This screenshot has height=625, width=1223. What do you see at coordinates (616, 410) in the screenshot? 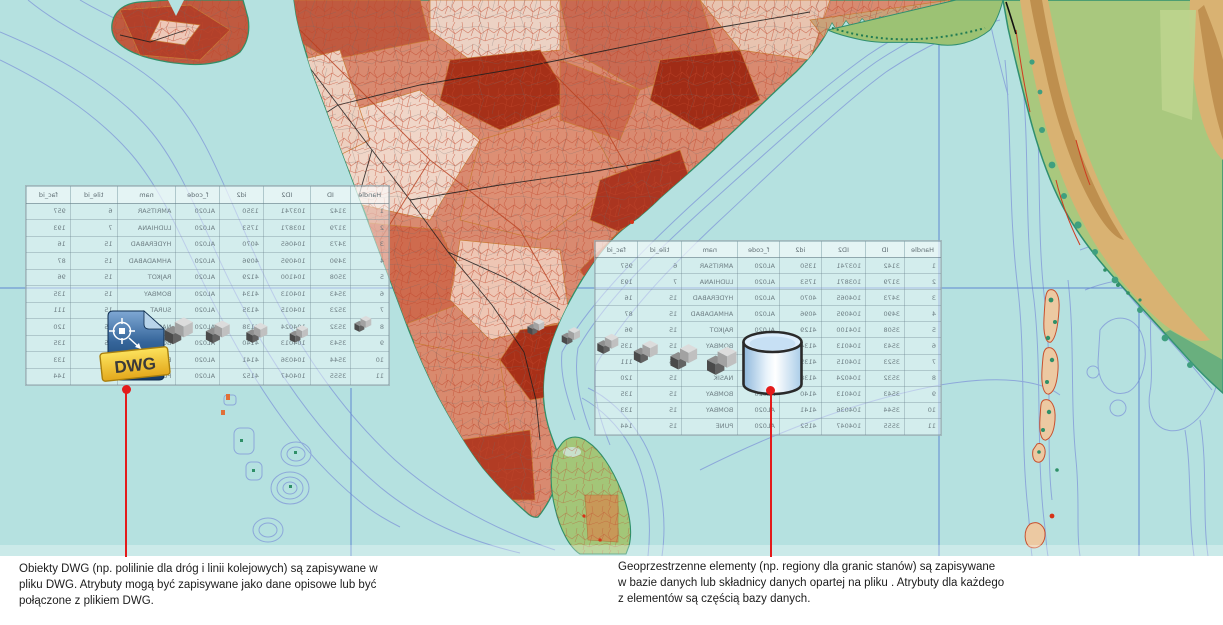
I see `table-cell: 133` at bounding box center [616, 410].